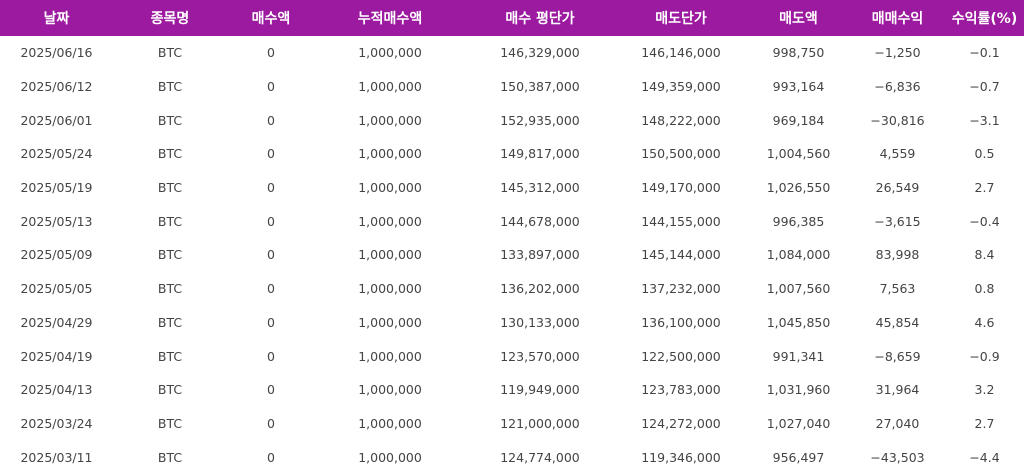  Describe the element at coordinates (798, 457) in the screenshot. I see `sell-amount-cell: 956,497` at that location.